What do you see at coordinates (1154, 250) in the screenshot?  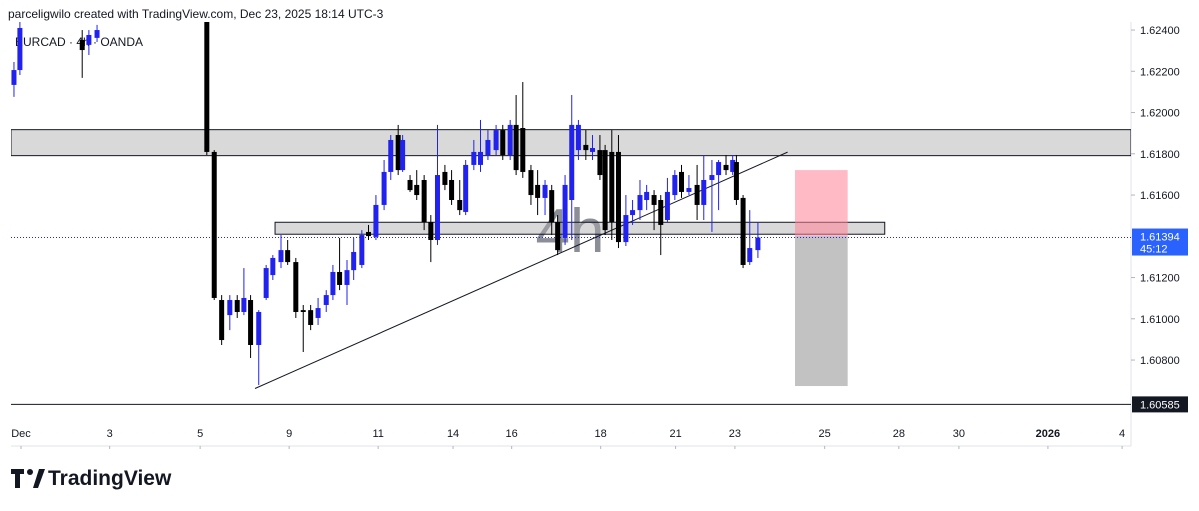 I see `countdown: 45:12` at bounding box center [1154, 250].